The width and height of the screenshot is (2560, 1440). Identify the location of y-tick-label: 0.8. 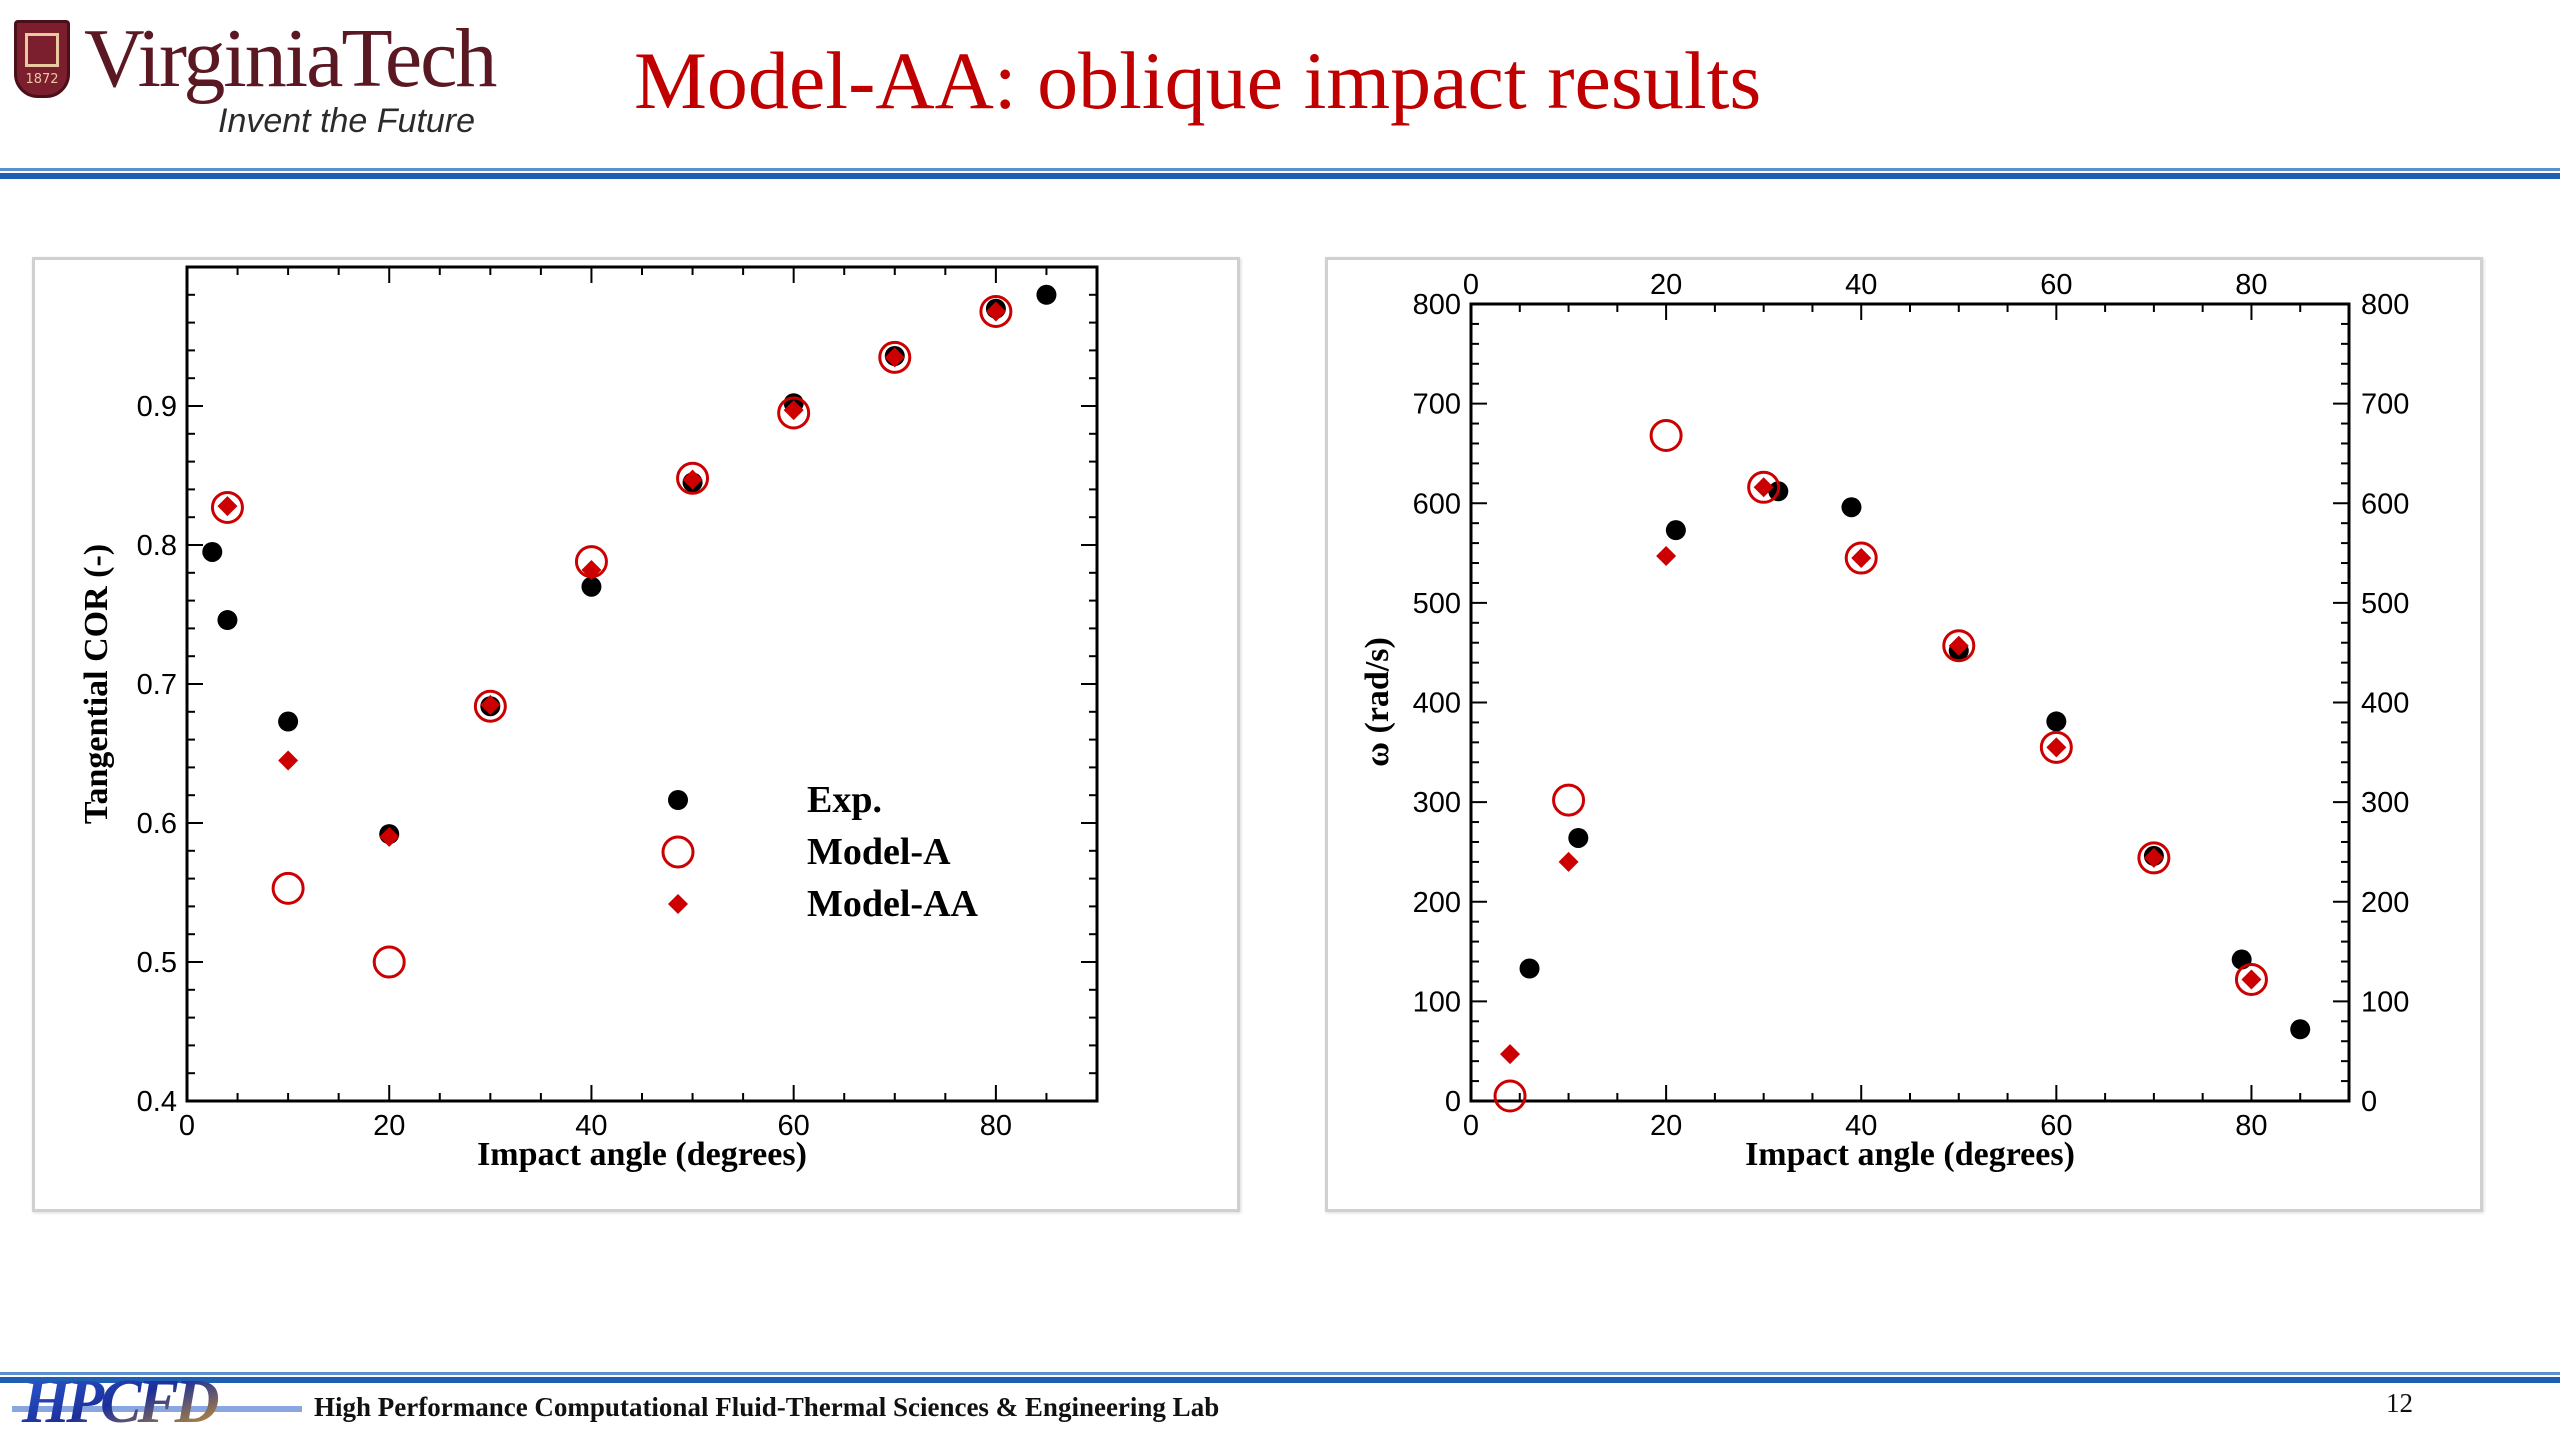
(157, 546).